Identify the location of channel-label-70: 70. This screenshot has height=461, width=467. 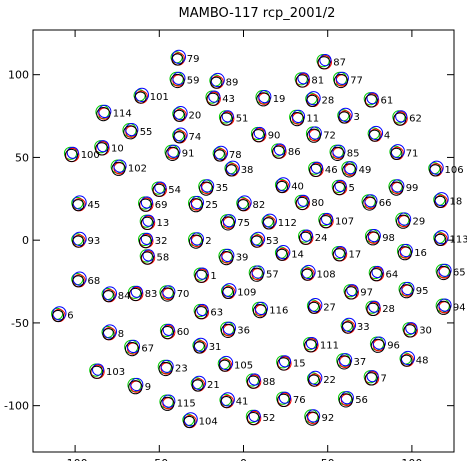
(183, 294).